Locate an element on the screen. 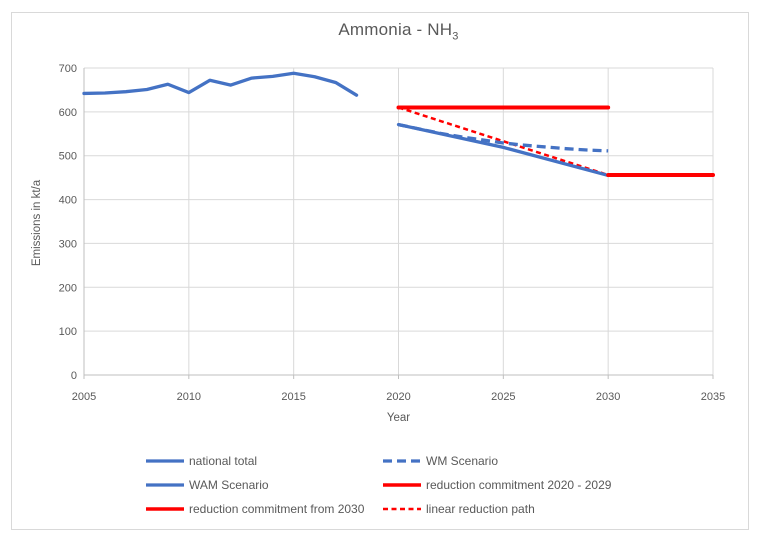  y-tick-label: 0 is located at coordinates (74, 376).